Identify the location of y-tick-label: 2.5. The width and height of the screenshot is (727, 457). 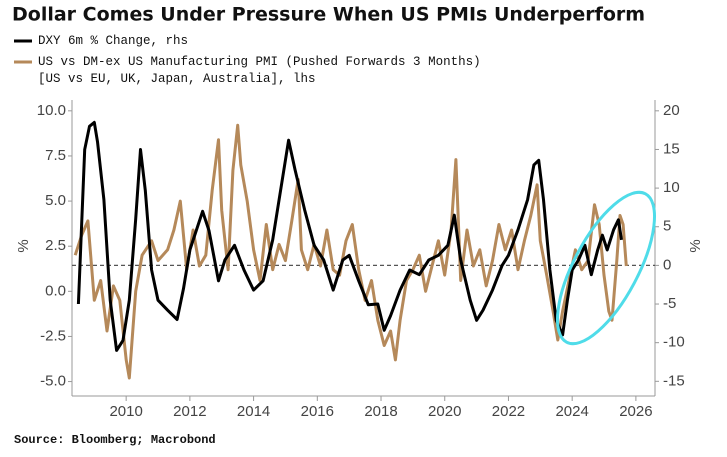
(55, 245).